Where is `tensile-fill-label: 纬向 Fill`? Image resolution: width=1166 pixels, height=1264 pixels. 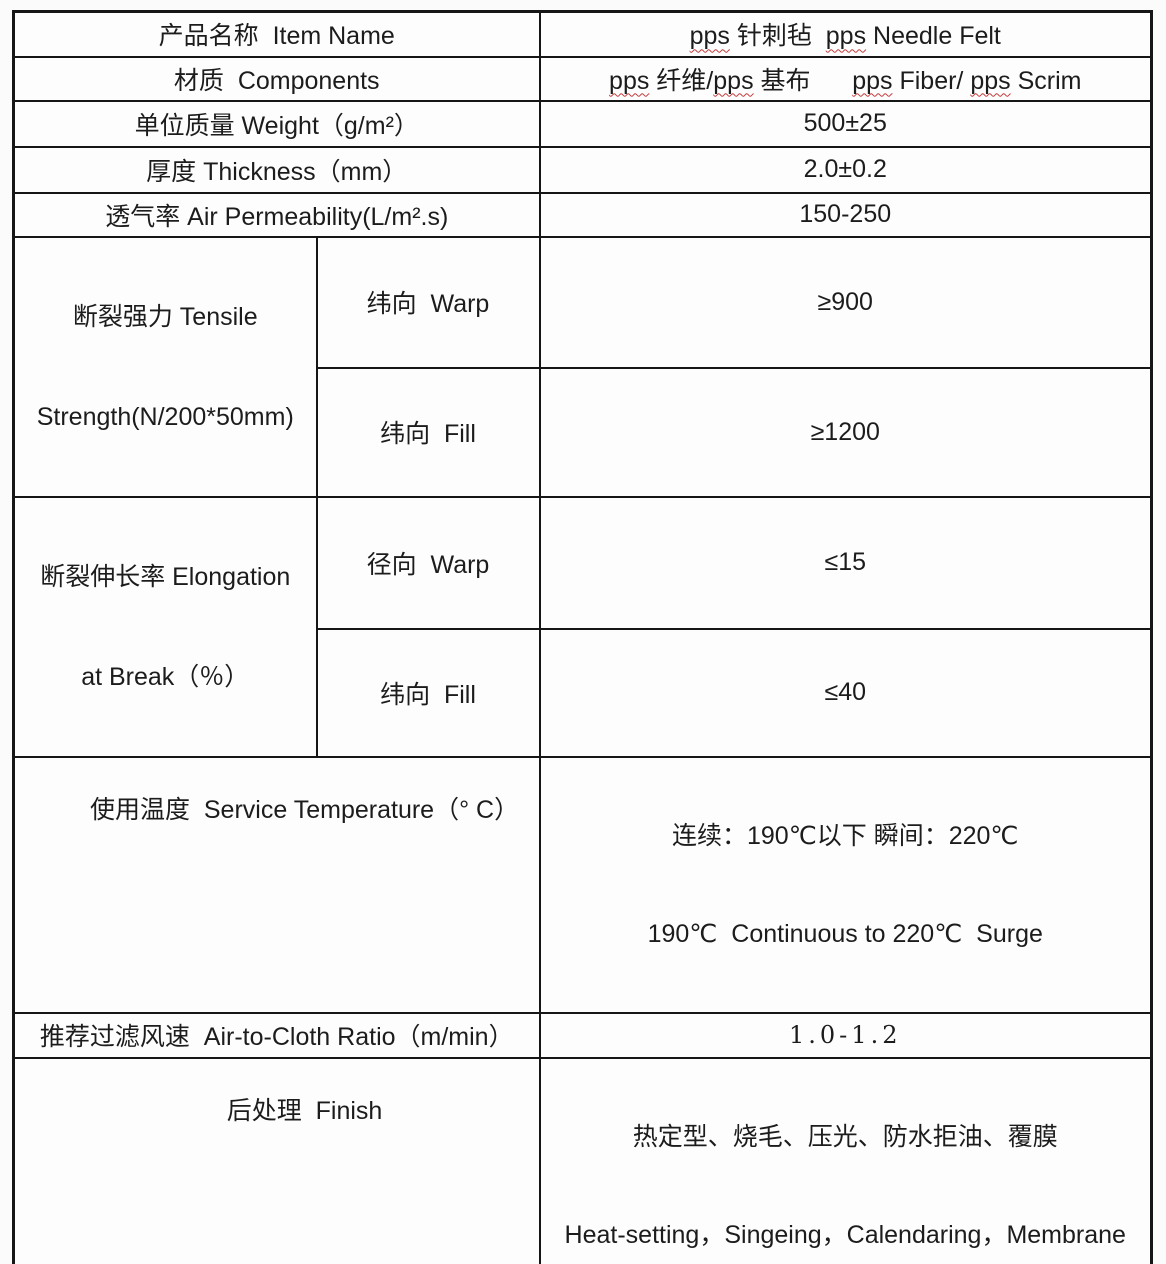
tensile-fill-label: 纬向 Fill is located at coordinates (428, 432).